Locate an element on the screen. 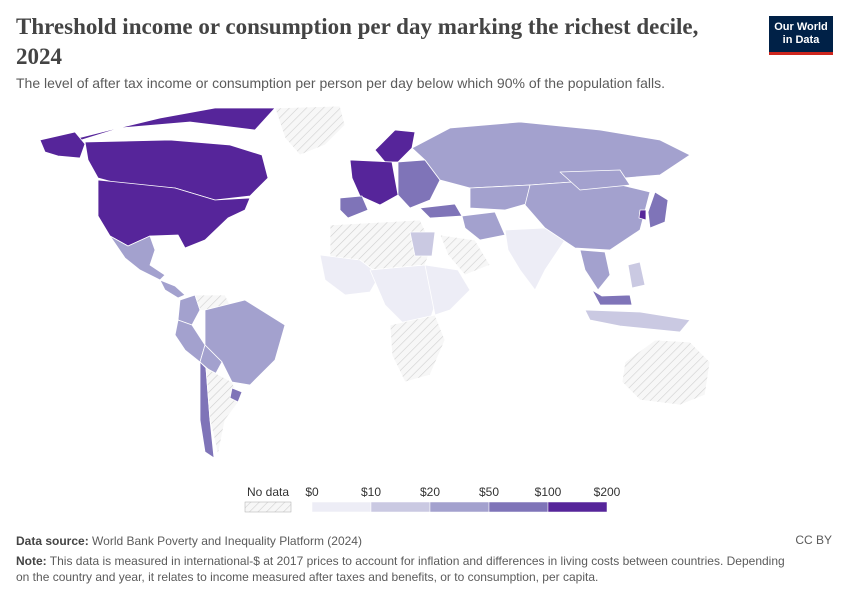 This screenshot has height=600, width=850. map-legend: No data $0 $10 $20 $50 $100 $200 is located at coordinates (432, 499).